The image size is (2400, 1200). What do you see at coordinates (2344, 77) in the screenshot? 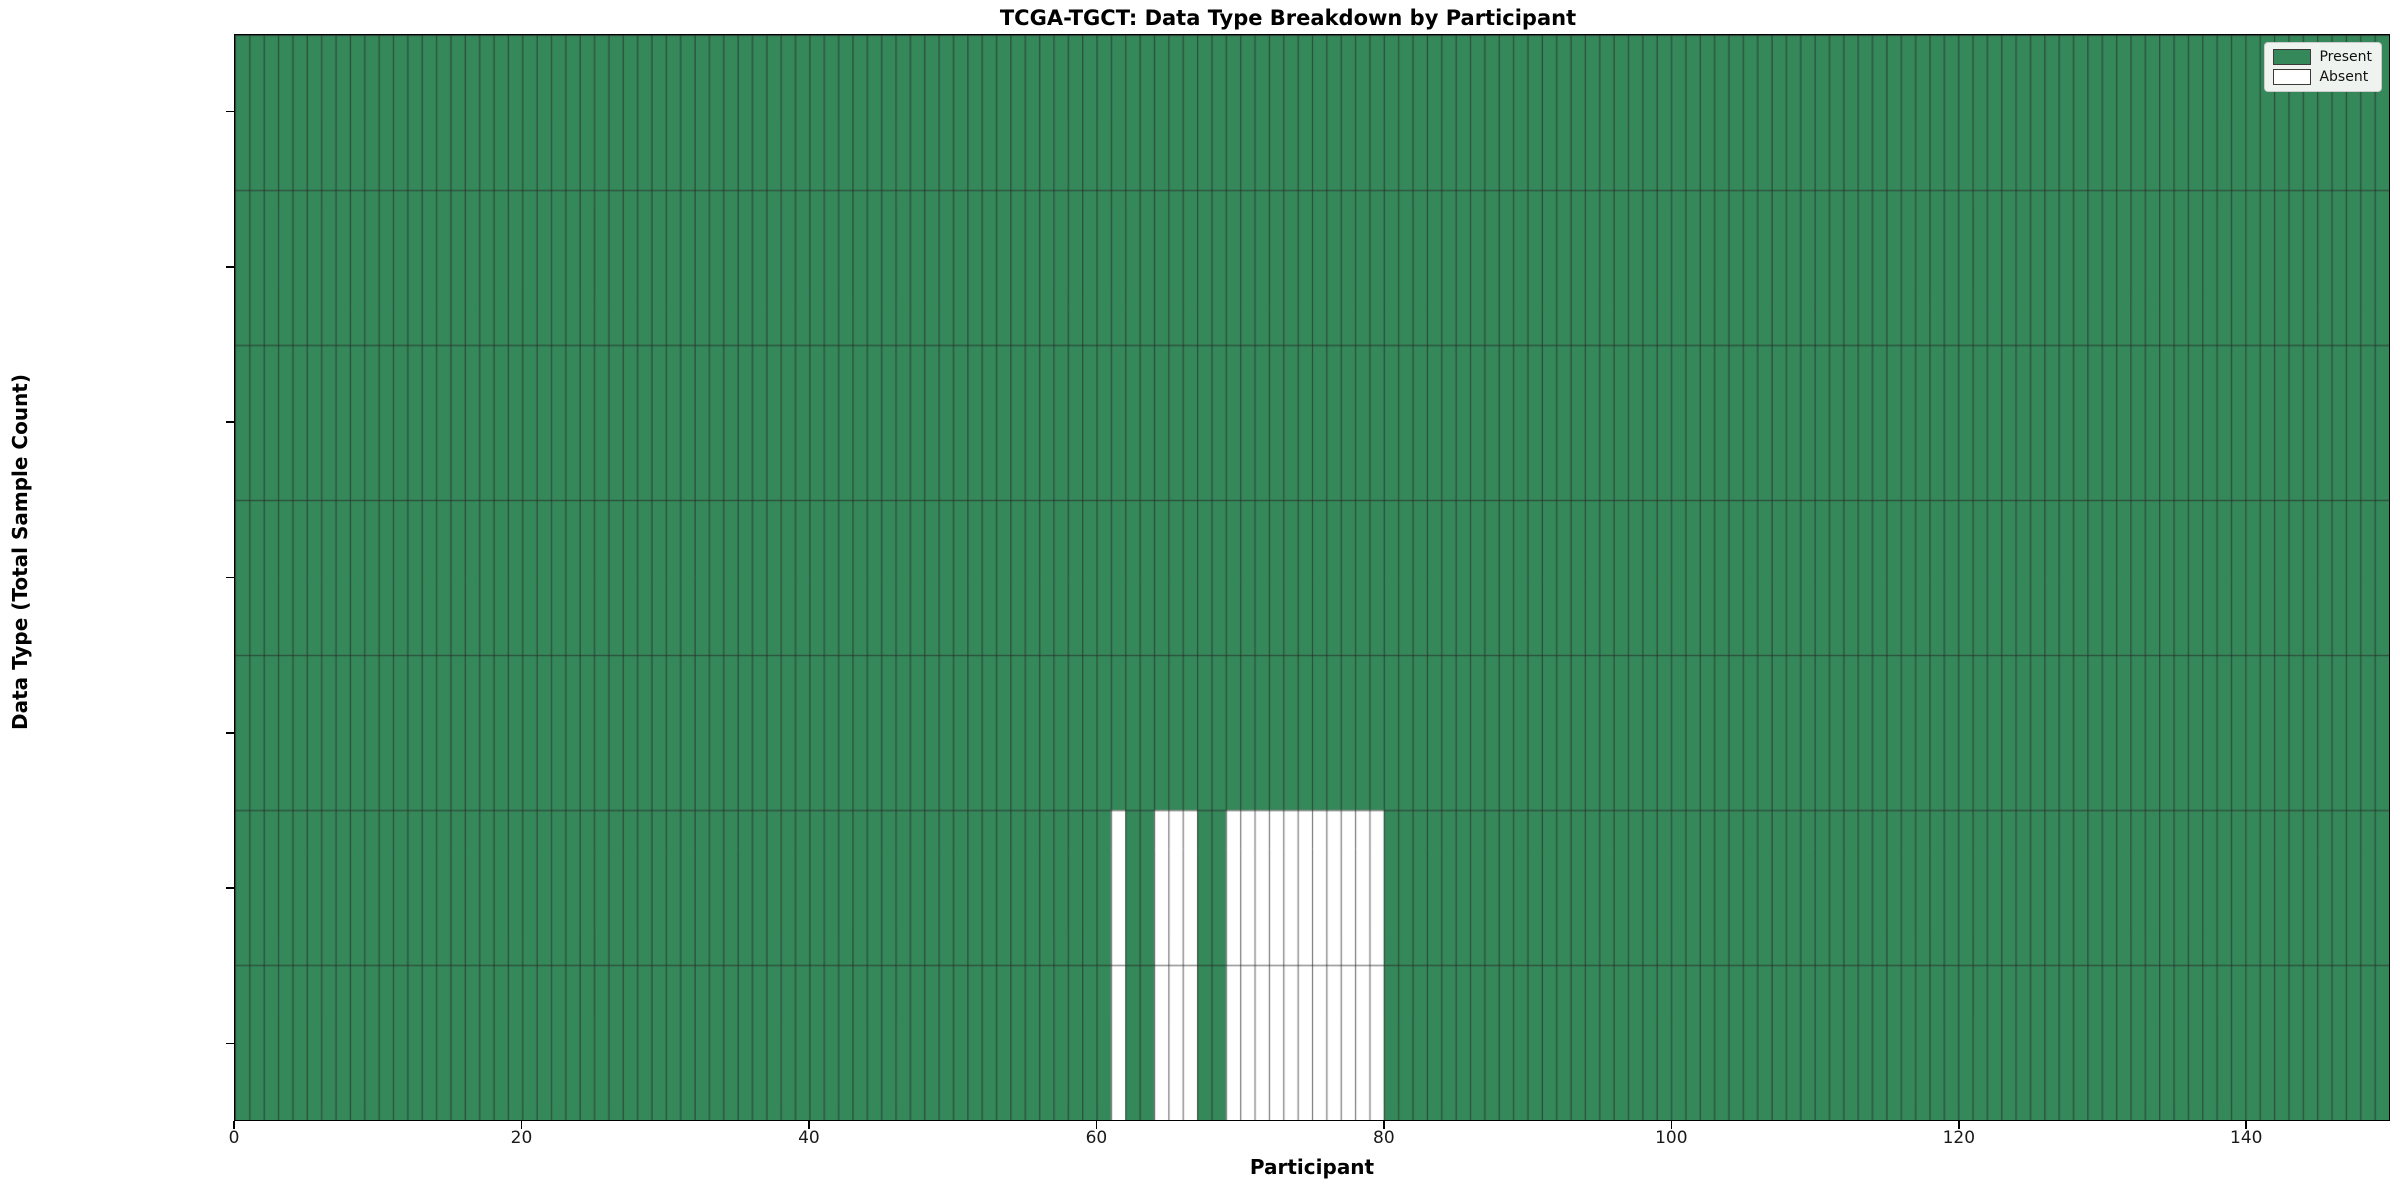
I see `legend-label: Absent` at bounding box center [2344, 77].